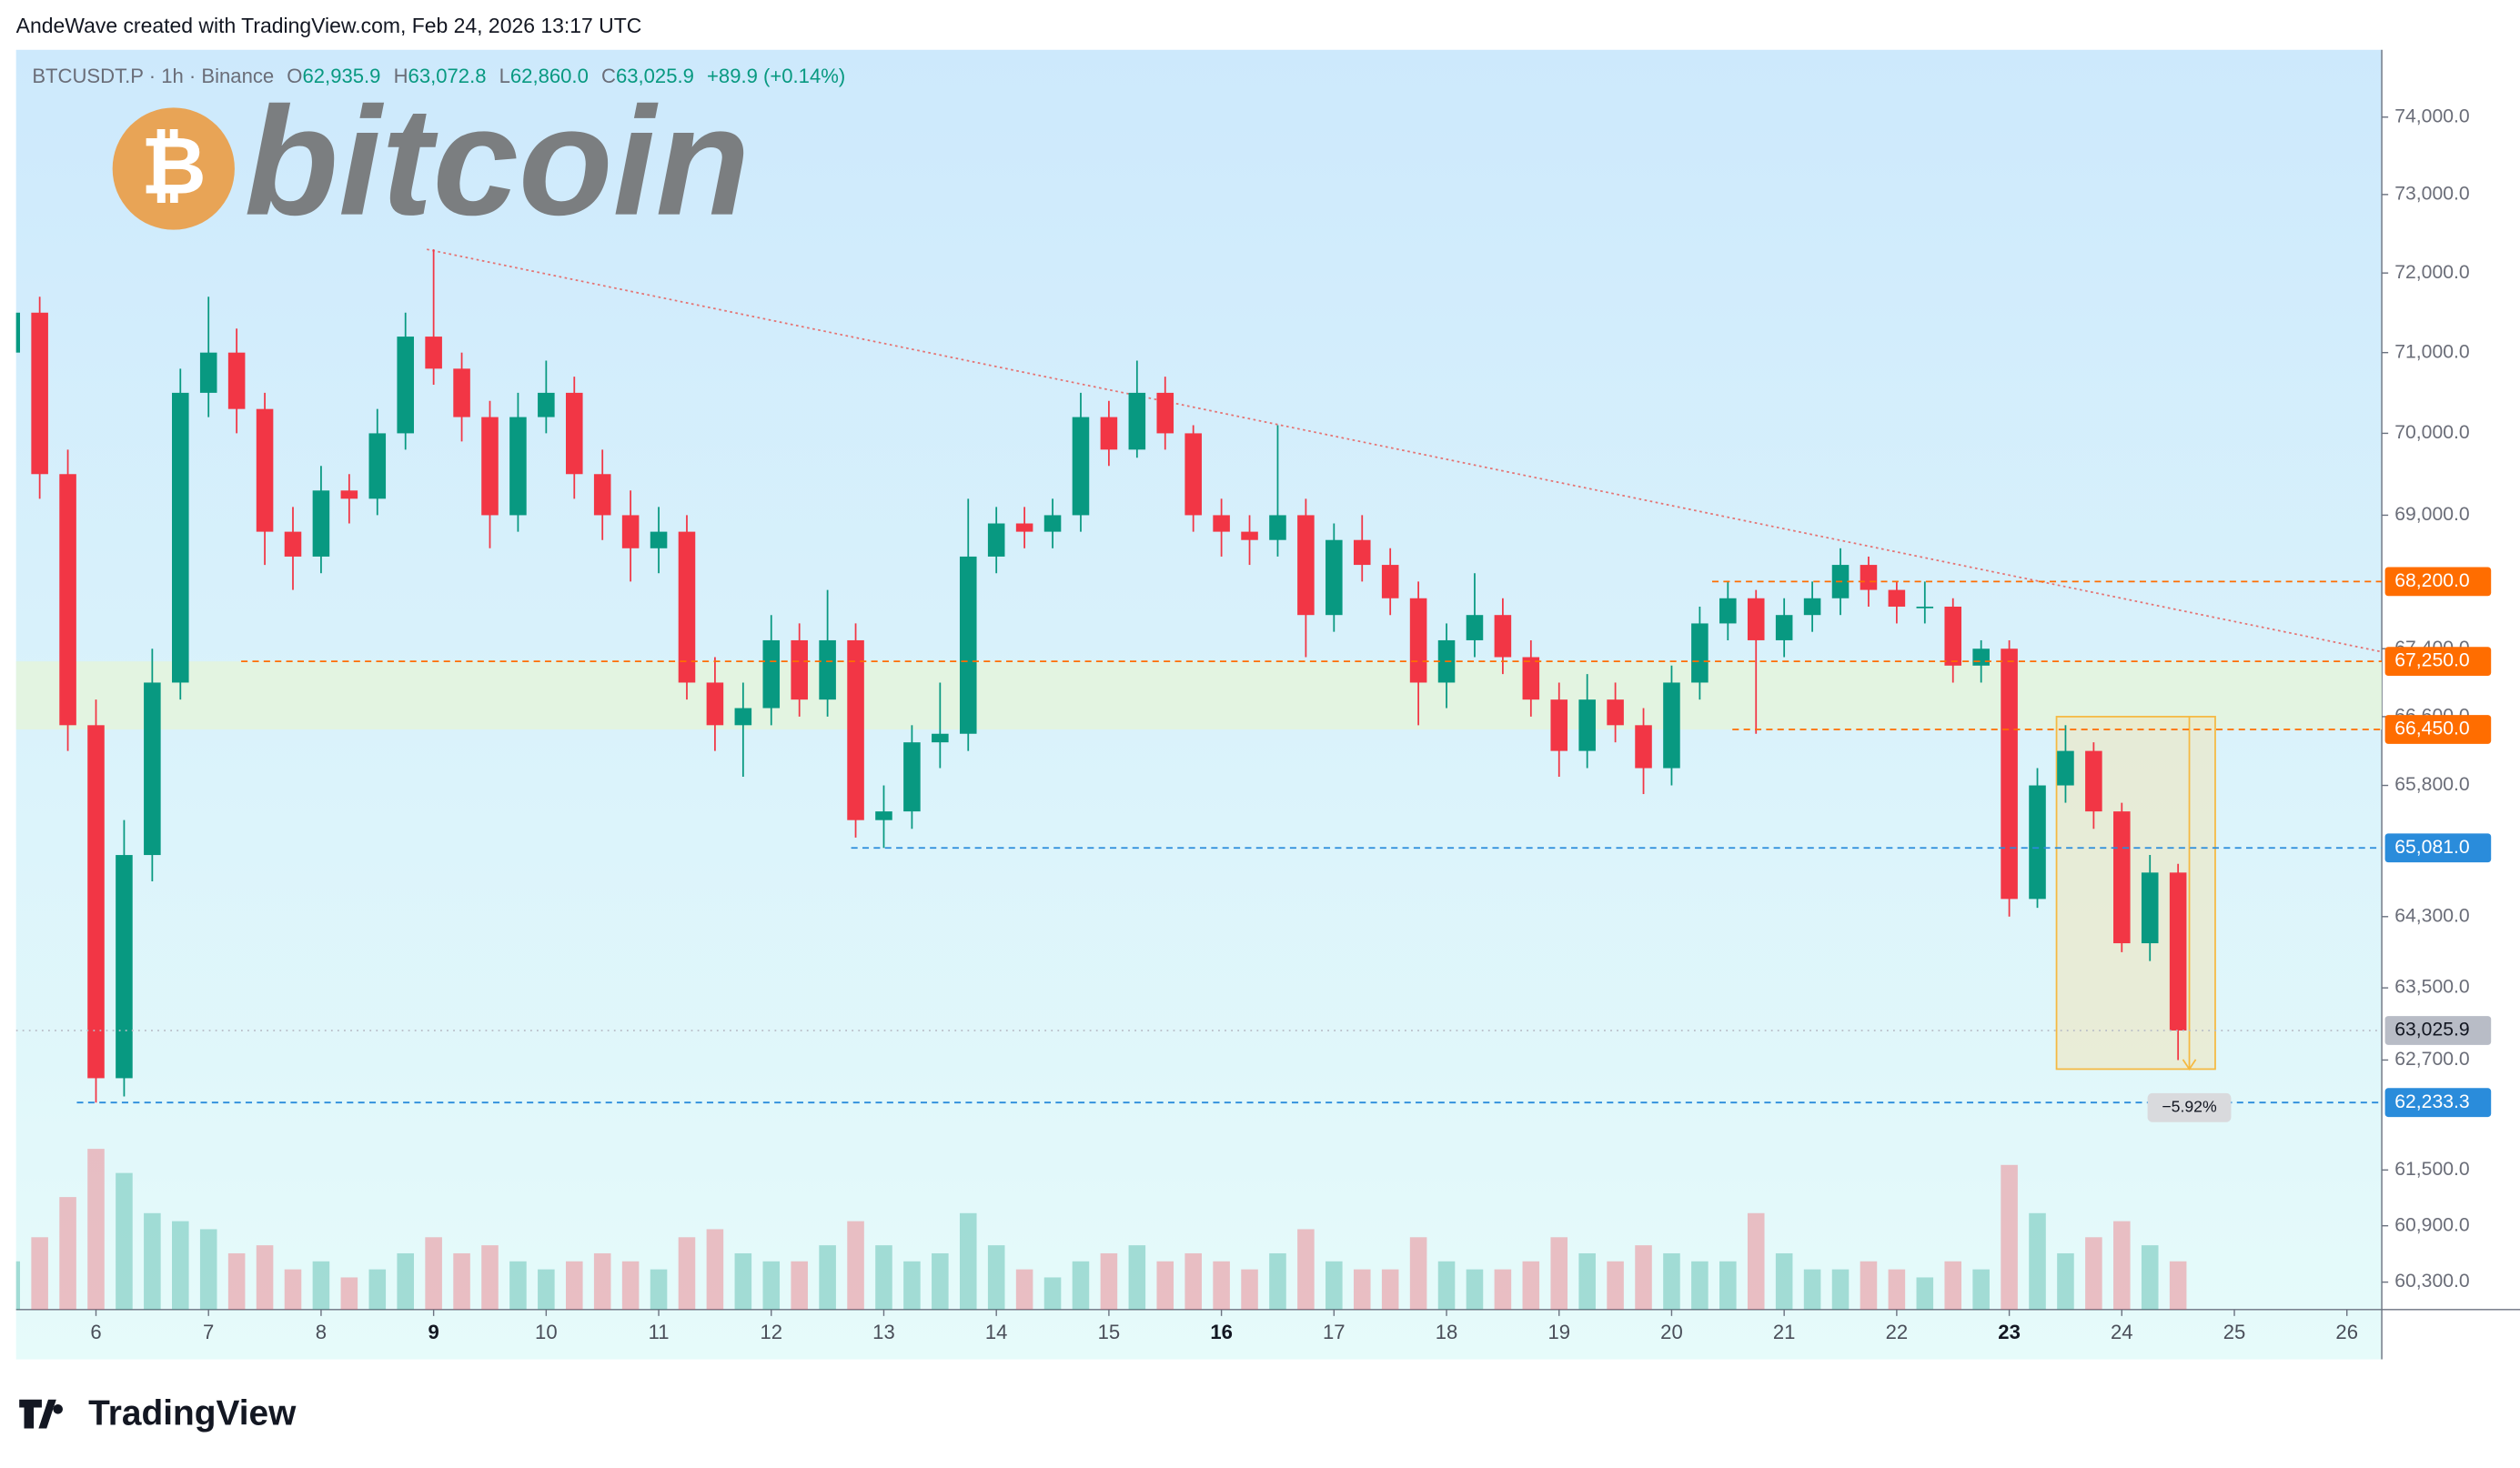 This screenshot has width=2520, height=1468. Describe the element at coordinates (295, 76) in the screenshot. I see `legend-part: O` at that location.